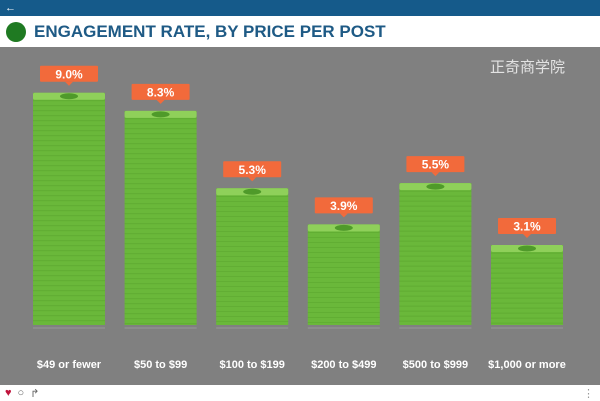 The image size is (600, 401). What do you see at coordinates (10, 8) in the screenshot?
I see `back-arrow-icon: ←` at bounding box center [10, 8].